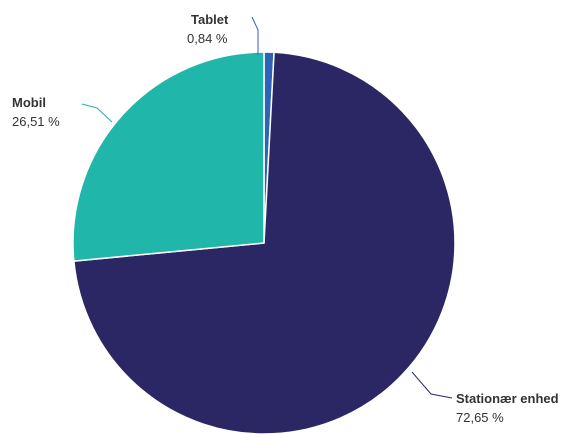  I want to click on connector-station-r-enhed, so click(432, 385).